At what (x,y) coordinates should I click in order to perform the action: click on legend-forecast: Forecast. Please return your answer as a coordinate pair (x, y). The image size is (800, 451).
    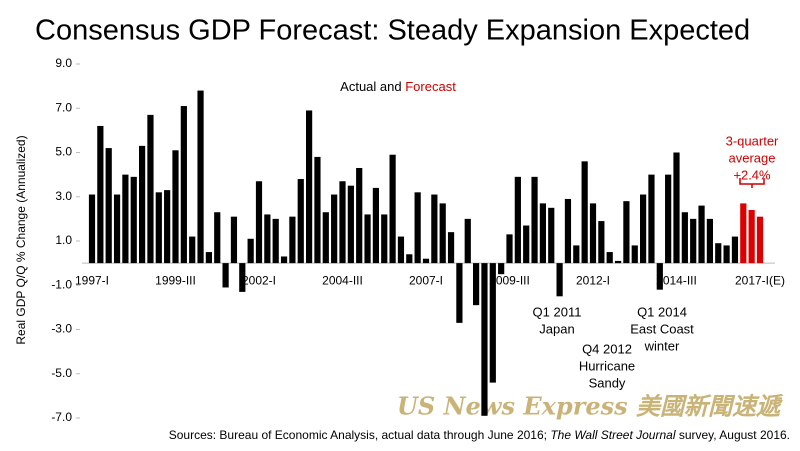
    Looking at the image, I should click on (430, 86).